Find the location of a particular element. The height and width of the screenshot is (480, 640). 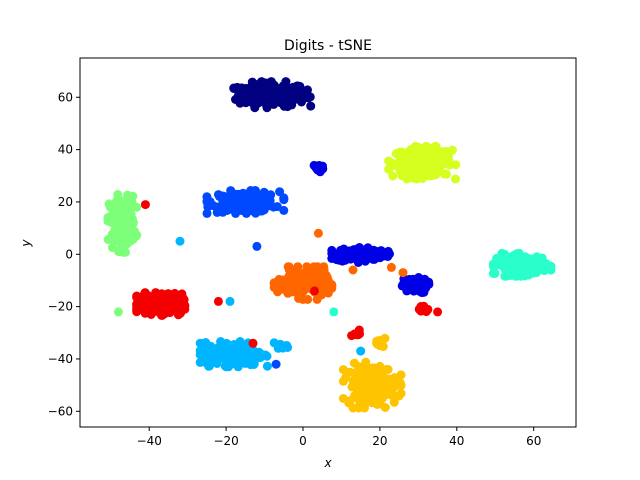

y-tick-label: 20 is located at coordinates (65, 202).